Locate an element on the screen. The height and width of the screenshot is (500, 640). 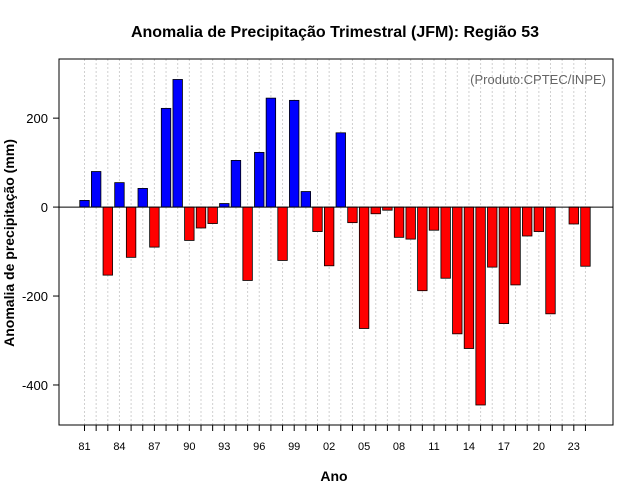
bar-1988 is located at coordinates (166, 157).